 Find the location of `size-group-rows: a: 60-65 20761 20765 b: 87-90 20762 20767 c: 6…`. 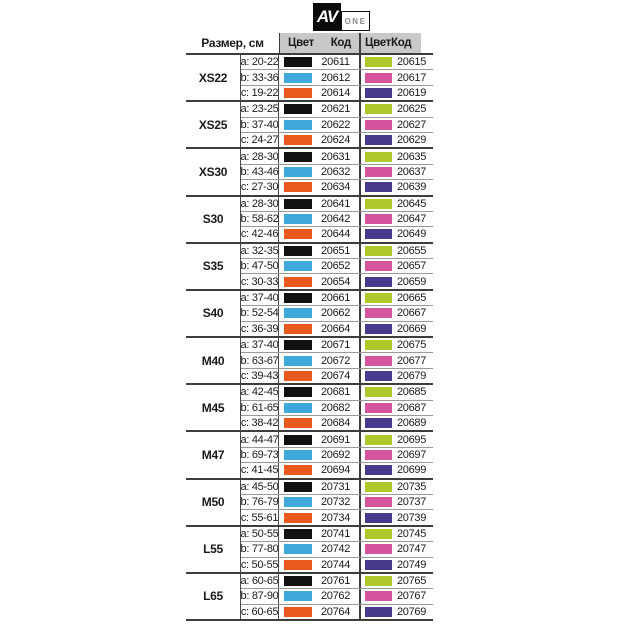

size-group-rows: a: 60-65 20761 20765 b: 87-90 20762 20767 c: 6… is located at coordinates (336, 596).